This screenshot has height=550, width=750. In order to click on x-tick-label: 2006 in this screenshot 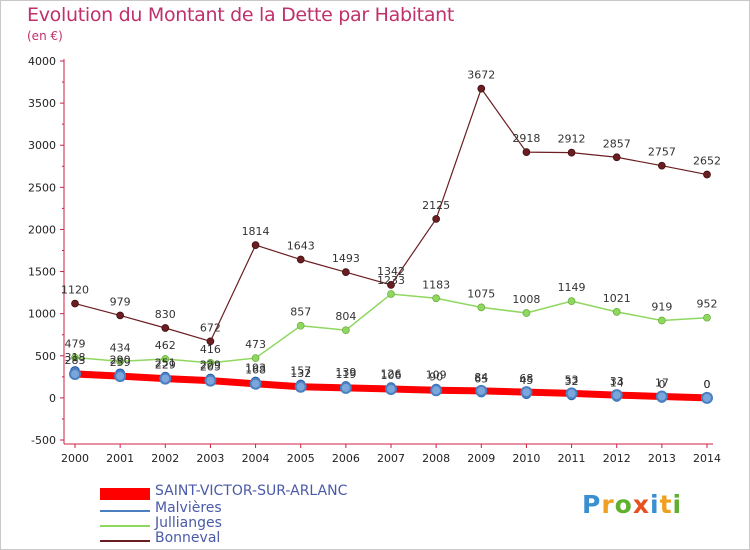, I will do `click(346, 458)`.